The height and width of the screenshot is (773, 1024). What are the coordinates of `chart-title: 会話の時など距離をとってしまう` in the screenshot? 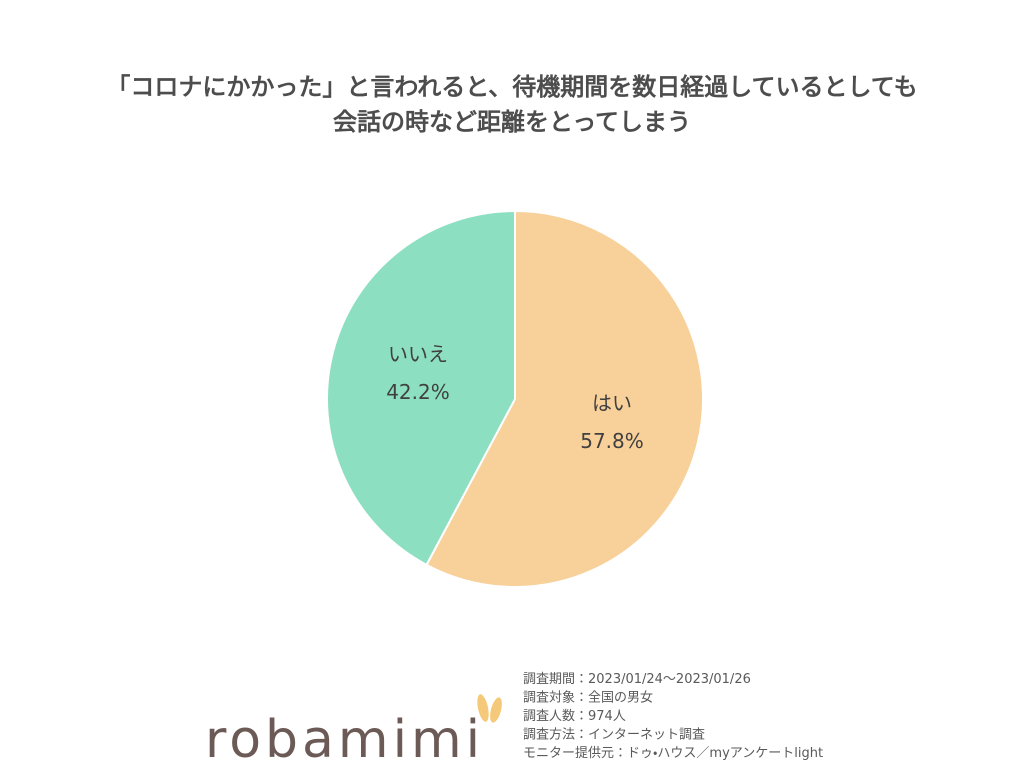 It's located at (512, 122).